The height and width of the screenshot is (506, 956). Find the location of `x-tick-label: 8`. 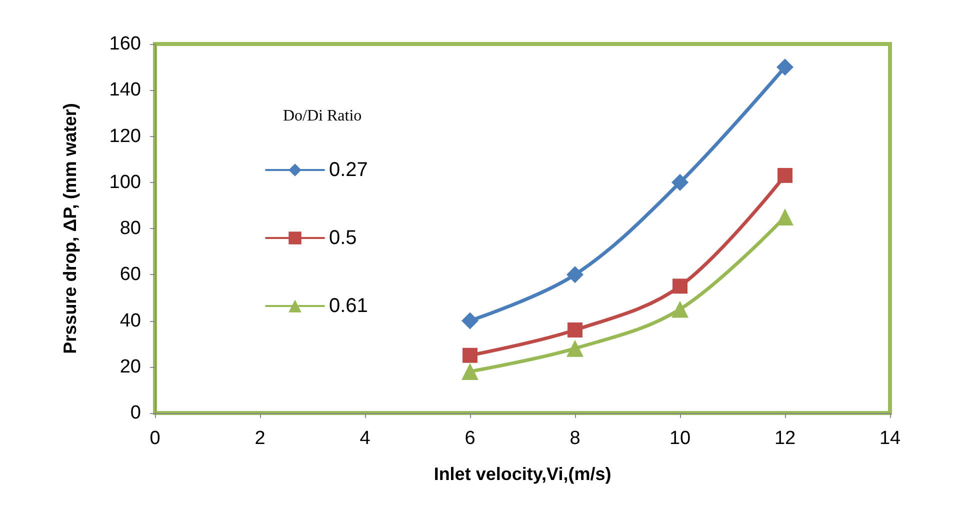

x-tick-label: 8 is located at coordinates (575, 438).